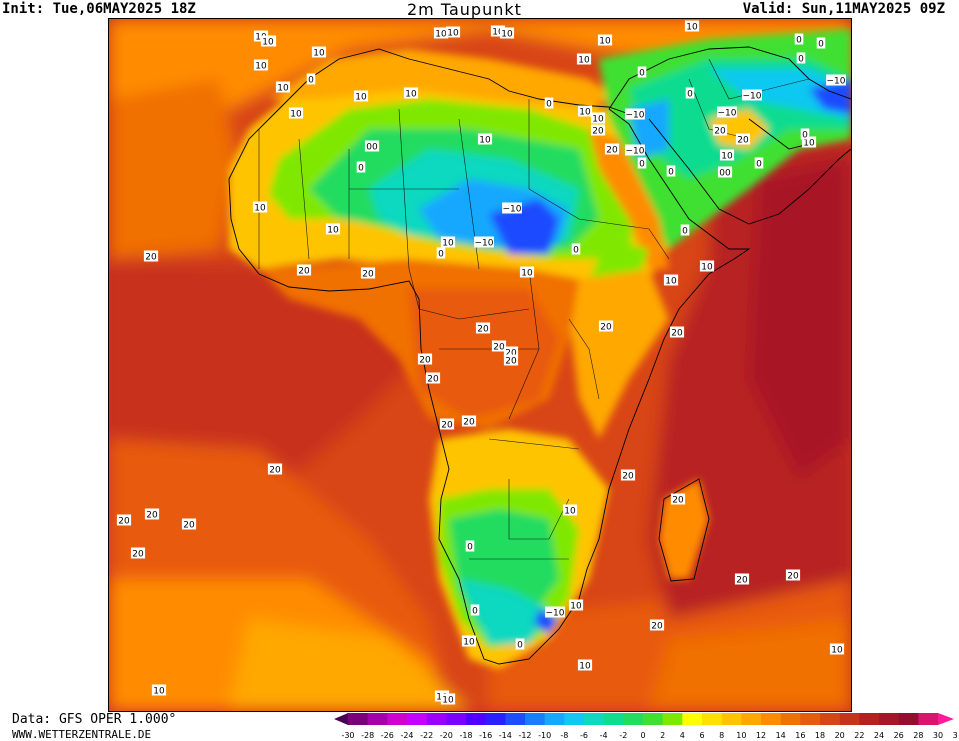 Image resolution: width=959 pixels, height=741 pixels. What do you see at coordinates (446, 735) in the screenshot?
I see `legend-tick-label: -20` at bounding box center [446, 735].